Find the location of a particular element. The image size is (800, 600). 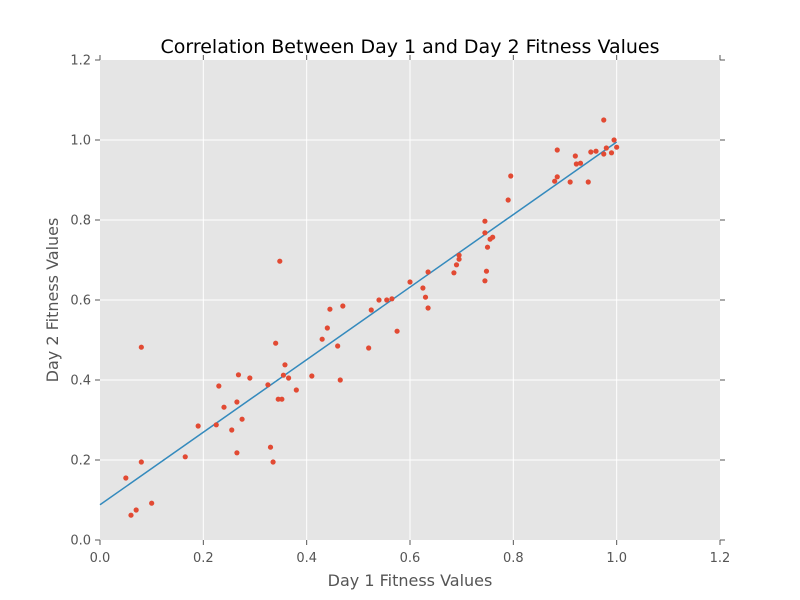

y-tick-label: 0.0 is located at coordinates (80, 541).